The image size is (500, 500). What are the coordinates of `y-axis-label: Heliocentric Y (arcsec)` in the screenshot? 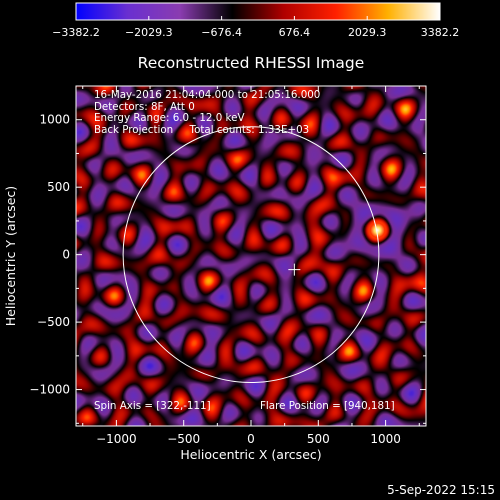 It's located at (10, 256).